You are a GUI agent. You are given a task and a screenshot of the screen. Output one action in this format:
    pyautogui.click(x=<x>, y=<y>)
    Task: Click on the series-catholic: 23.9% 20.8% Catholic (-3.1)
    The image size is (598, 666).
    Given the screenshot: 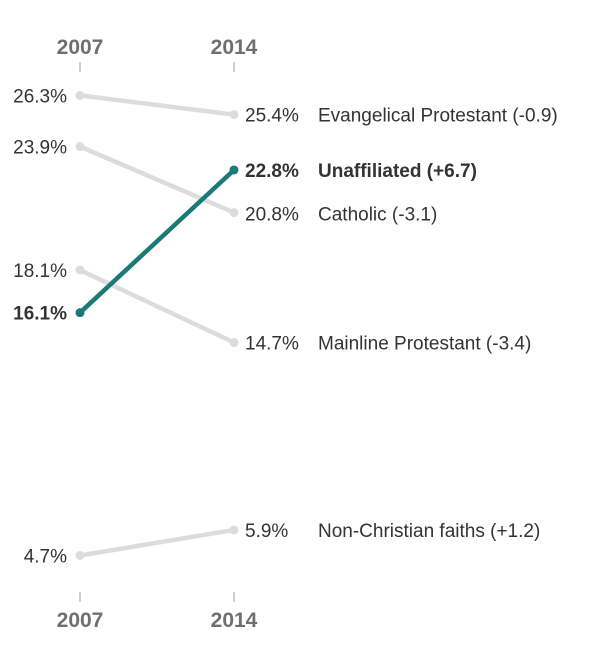 What is the action you would take?
    pyautogui.click(x=225, y=182)
    